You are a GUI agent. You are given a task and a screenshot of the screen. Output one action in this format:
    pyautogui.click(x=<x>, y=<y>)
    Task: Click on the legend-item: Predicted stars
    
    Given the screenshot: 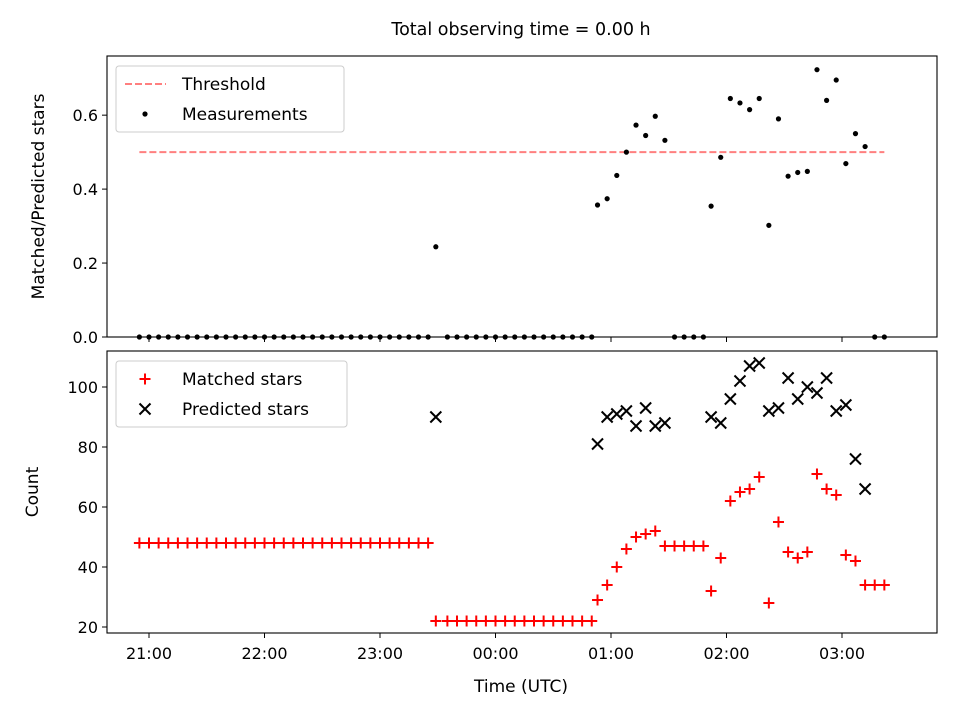 What is the action you would take?
    pyautogui.click(x=223, y=410)
    